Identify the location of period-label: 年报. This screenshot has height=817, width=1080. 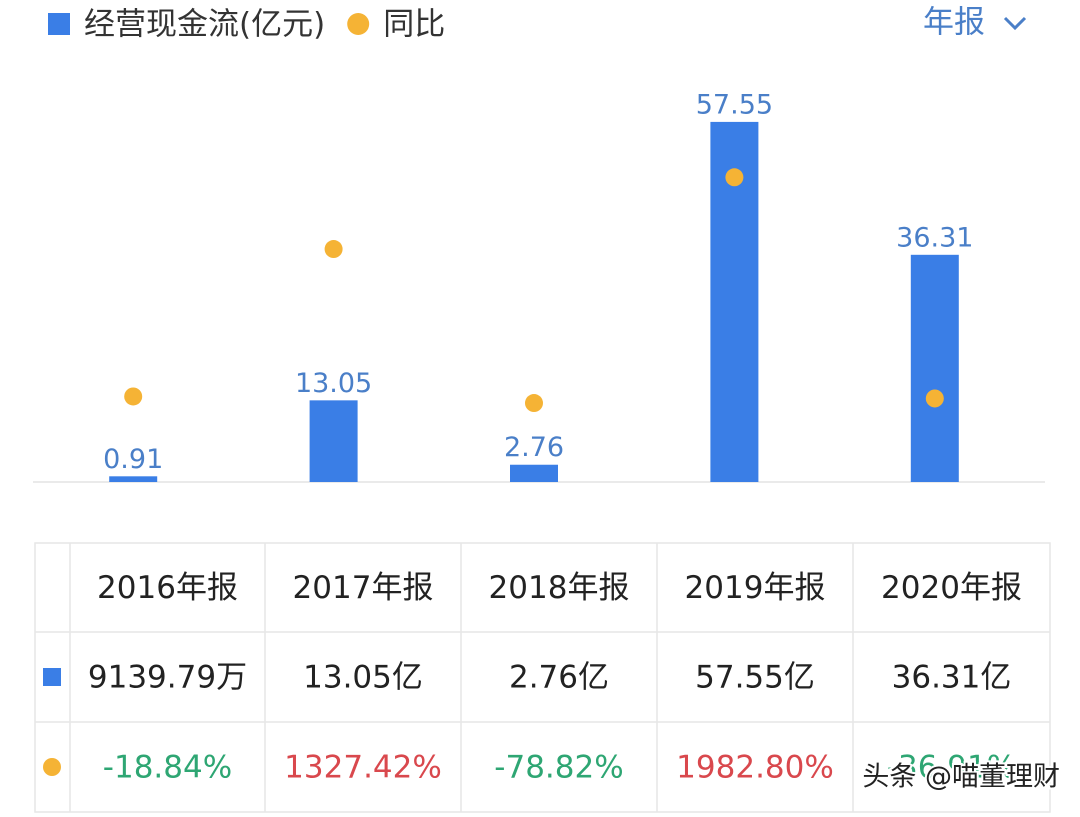
(954, 23).